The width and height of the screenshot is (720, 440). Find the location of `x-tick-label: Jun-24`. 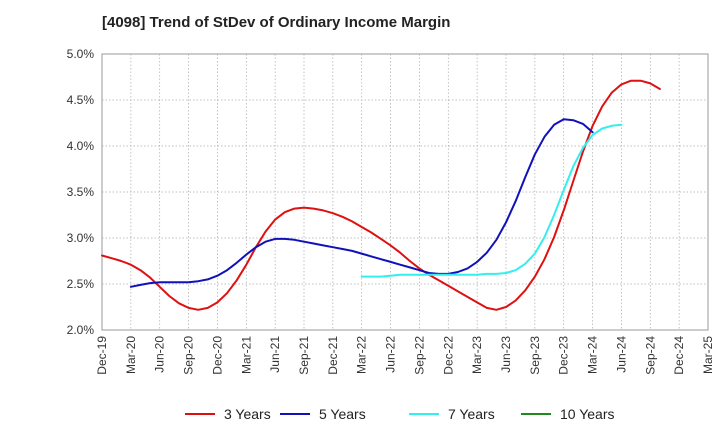

x-tick-label: Jun-24 is located at coordinates (621, 354).